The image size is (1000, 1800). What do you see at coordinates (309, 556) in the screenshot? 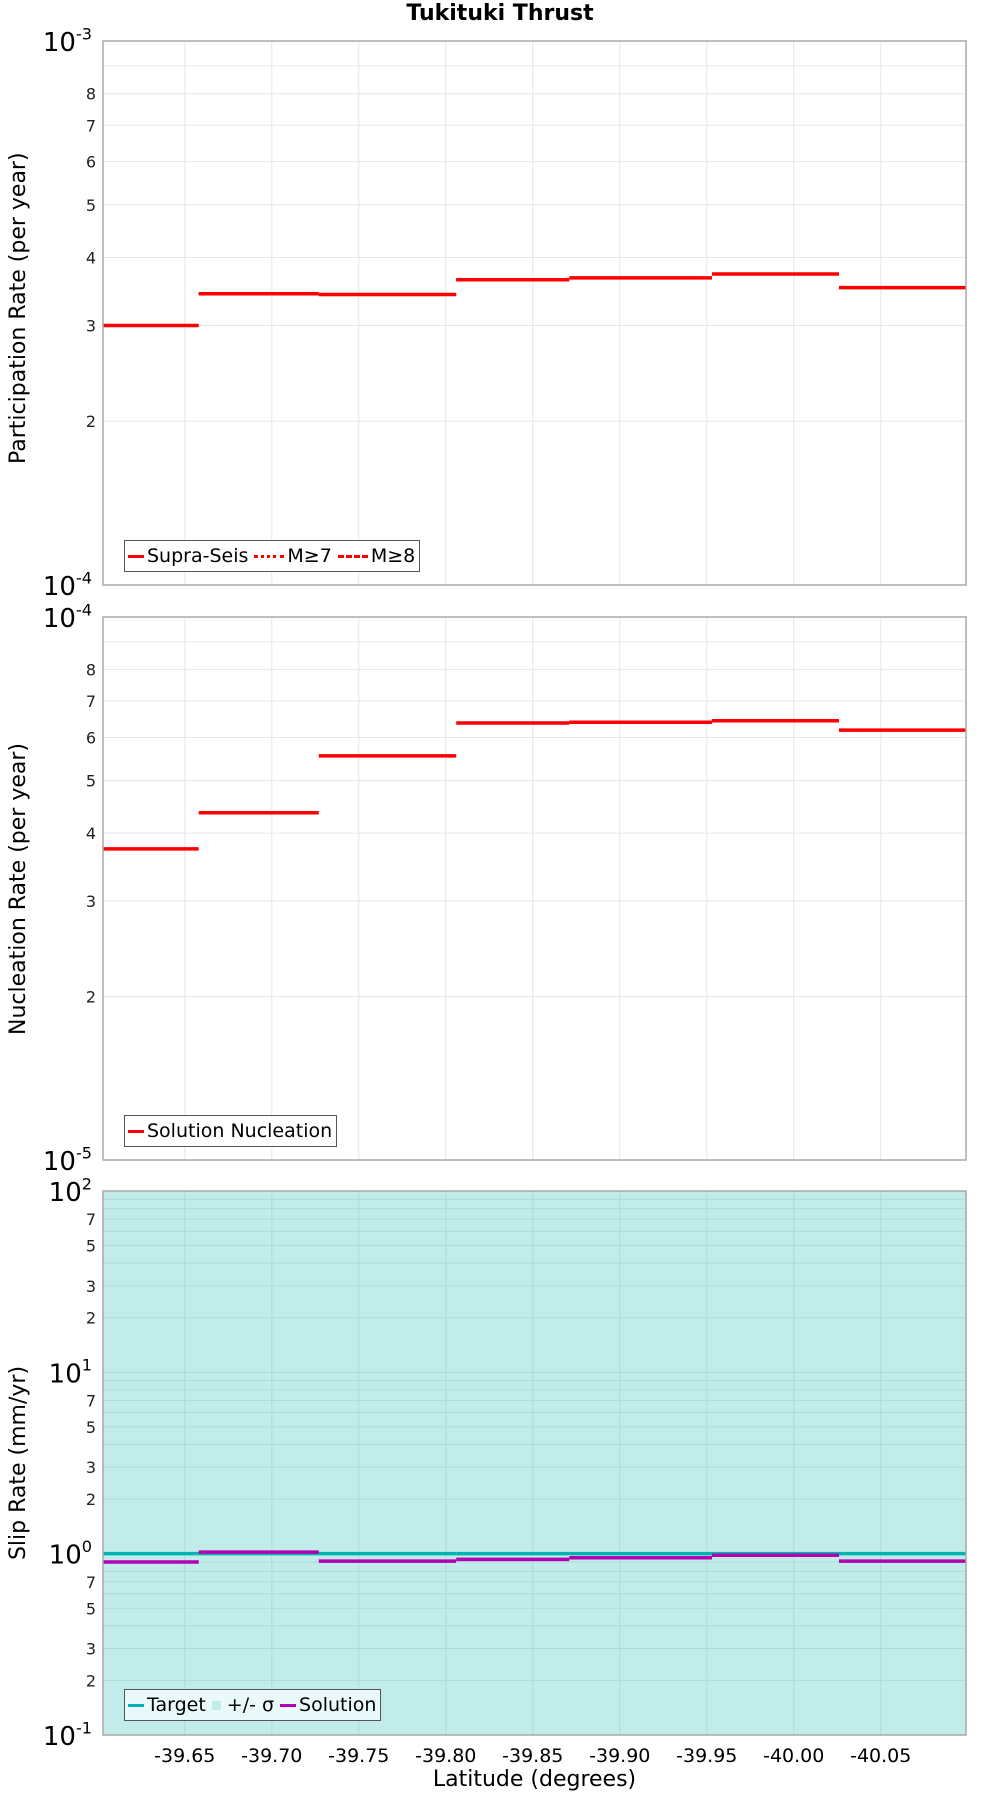
I see `legend-label: M≥7` at bounding box center [309, 556].